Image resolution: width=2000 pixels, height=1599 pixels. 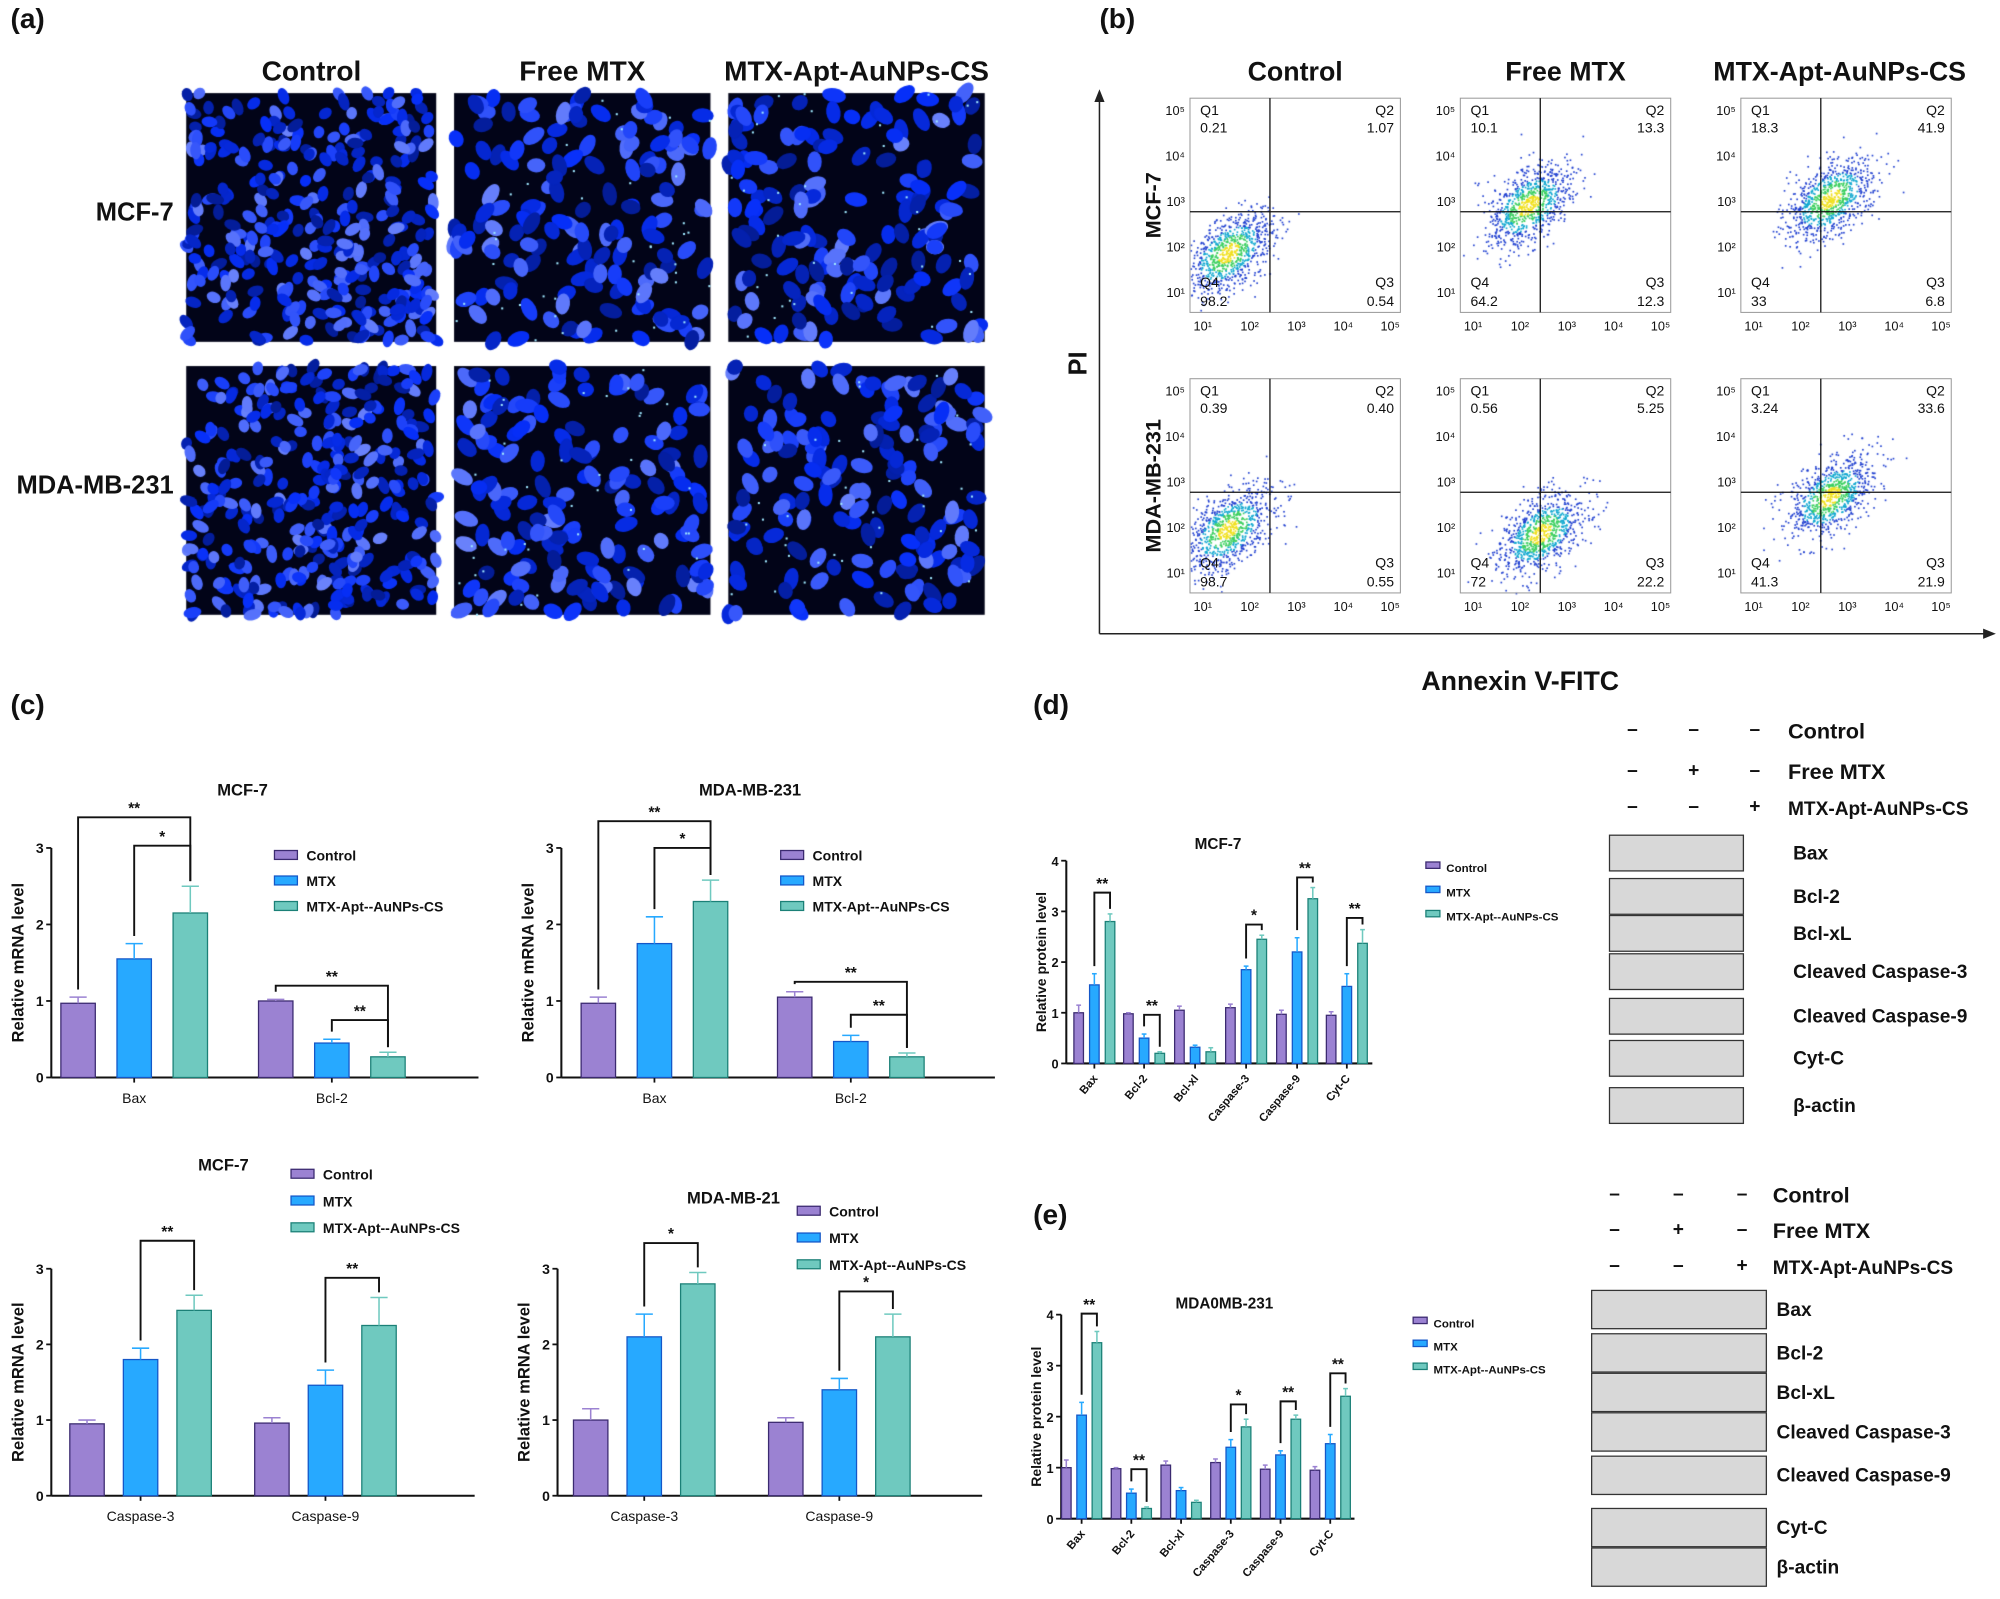 I want to click on quadrant-value-q1: 18.3, so click(x=1764, y=128).